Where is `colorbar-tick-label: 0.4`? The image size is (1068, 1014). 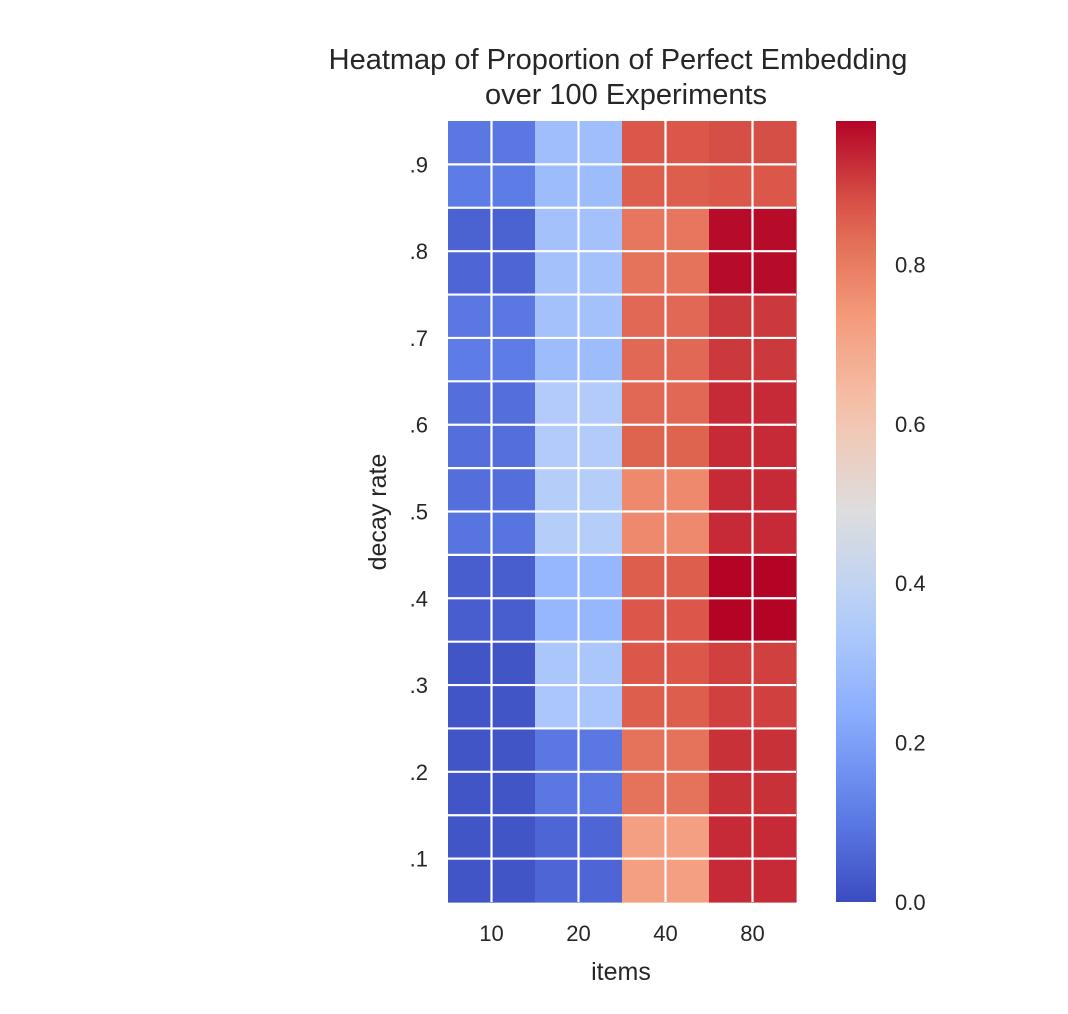 colorbar-tick-label: 0.4 is located at coordinates (910, 583).